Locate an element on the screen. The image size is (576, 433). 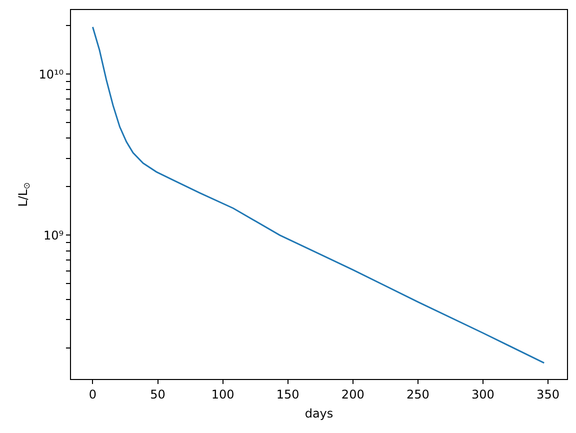
x-tick-label: 0 is located at coordinates (92, 394).